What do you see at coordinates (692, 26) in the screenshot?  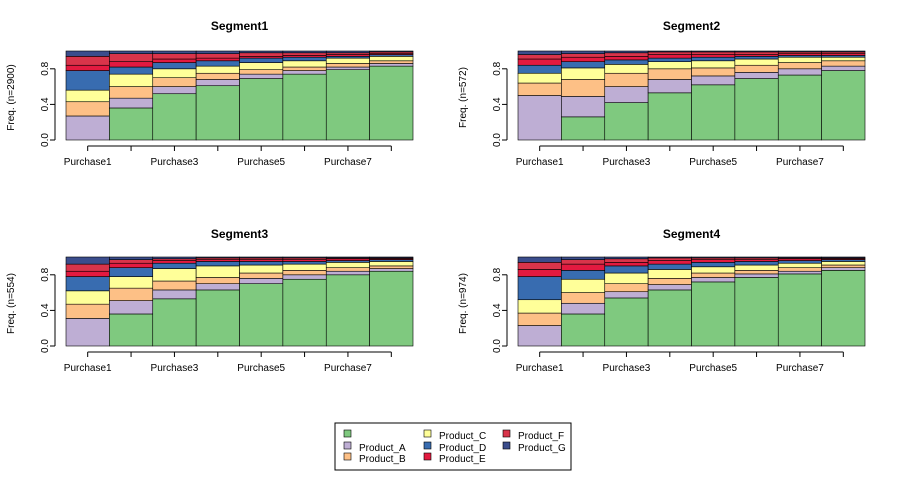 I see `panel-title: Segment2` at bounding box center [692, 26].